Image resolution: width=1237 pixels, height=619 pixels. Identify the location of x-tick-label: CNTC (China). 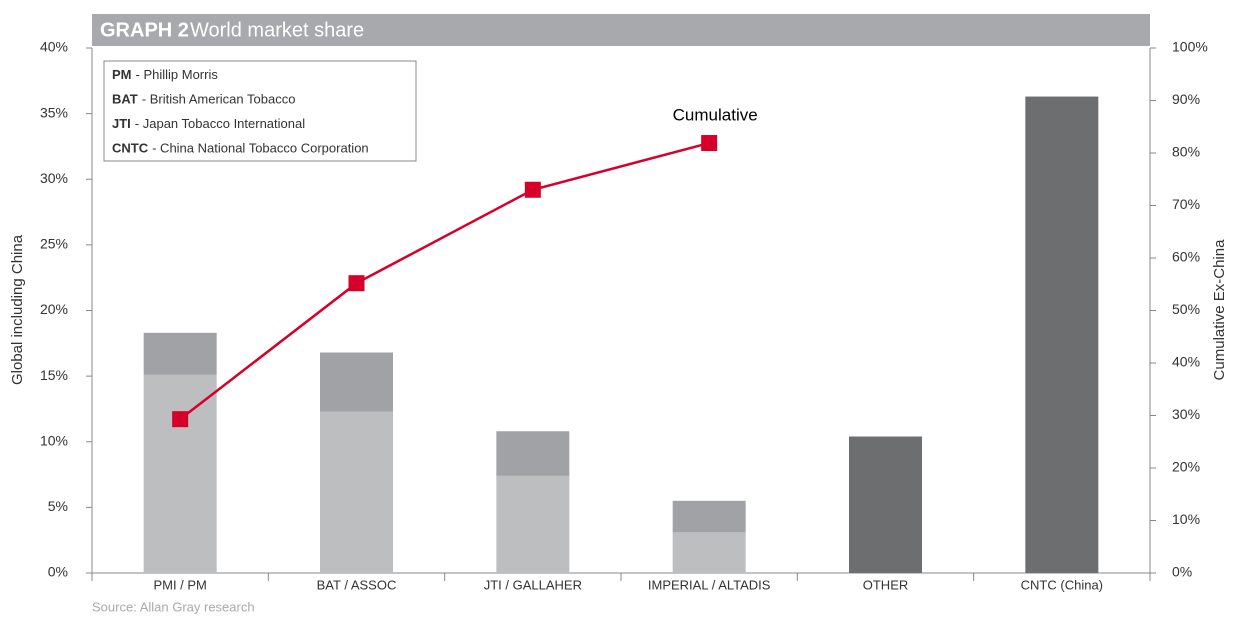
(1062, 584).